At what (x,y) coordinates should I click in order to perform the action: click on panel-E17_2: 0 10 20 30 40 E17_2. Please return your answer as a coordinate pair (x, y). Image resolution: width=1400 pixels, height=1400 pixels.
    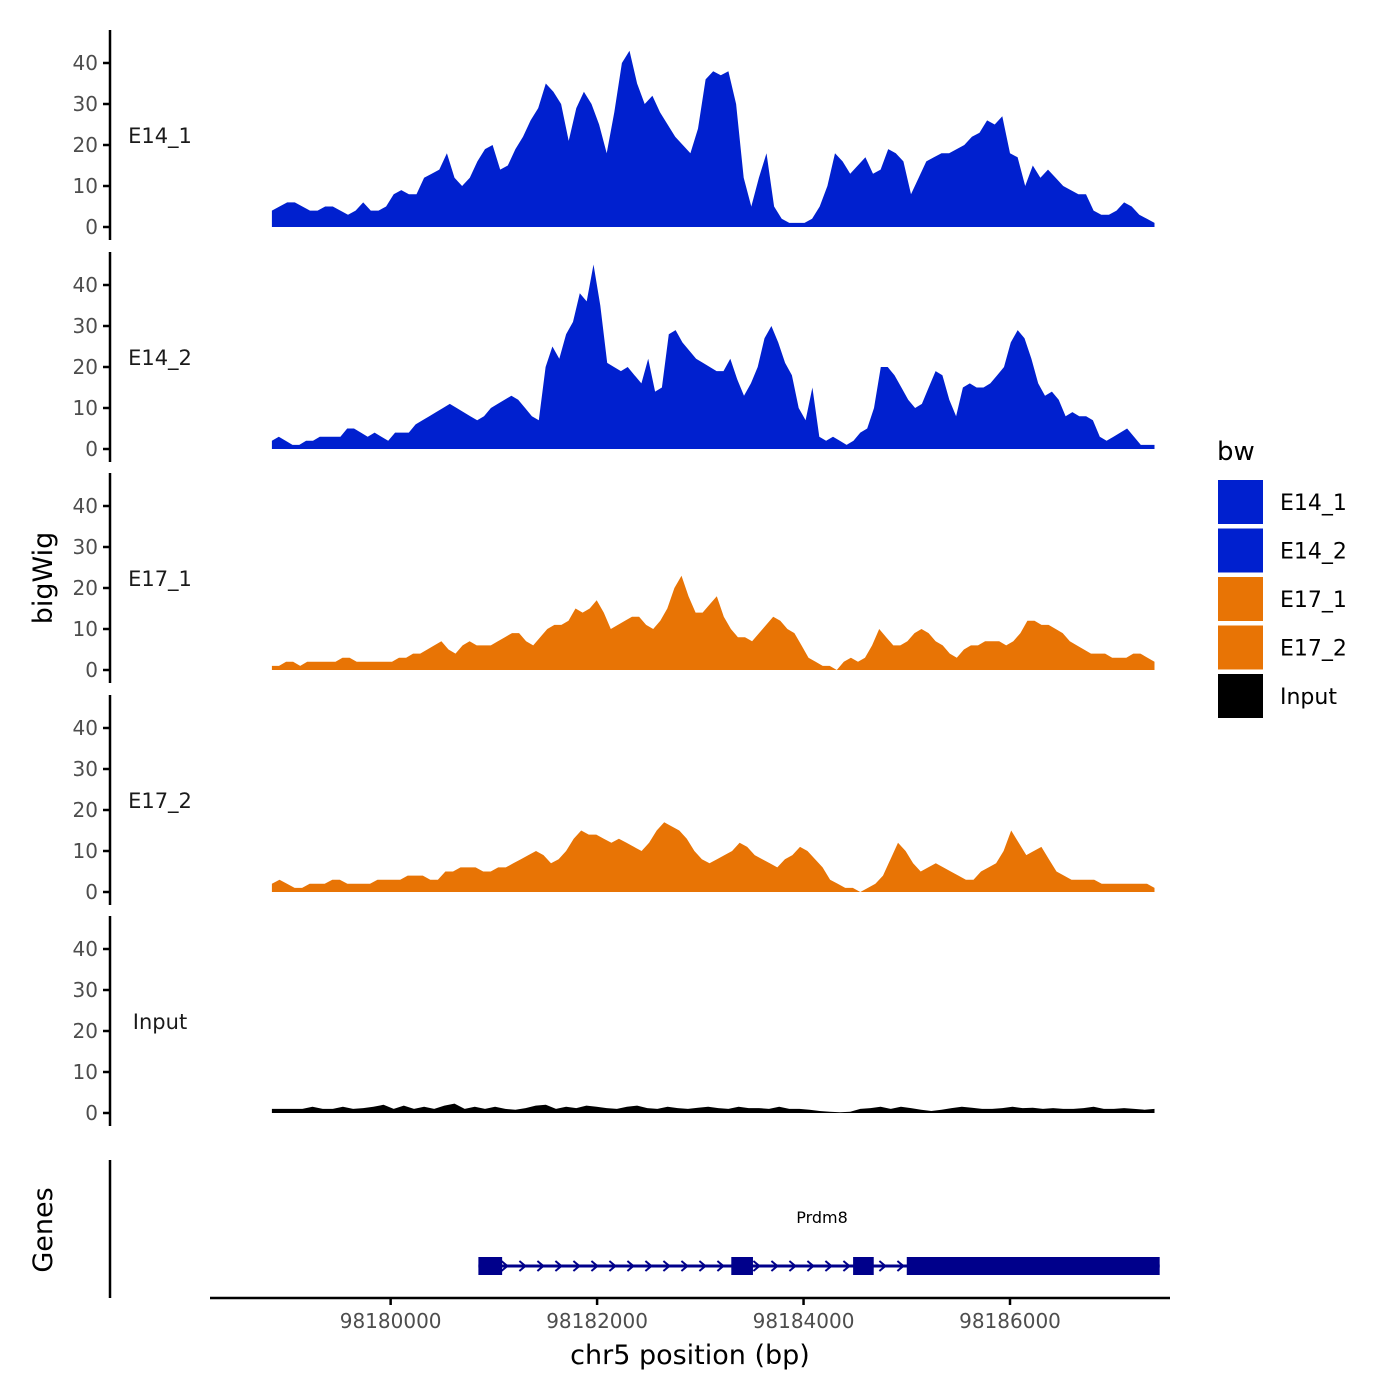
    Looking at the image, I should click on (614, 800).